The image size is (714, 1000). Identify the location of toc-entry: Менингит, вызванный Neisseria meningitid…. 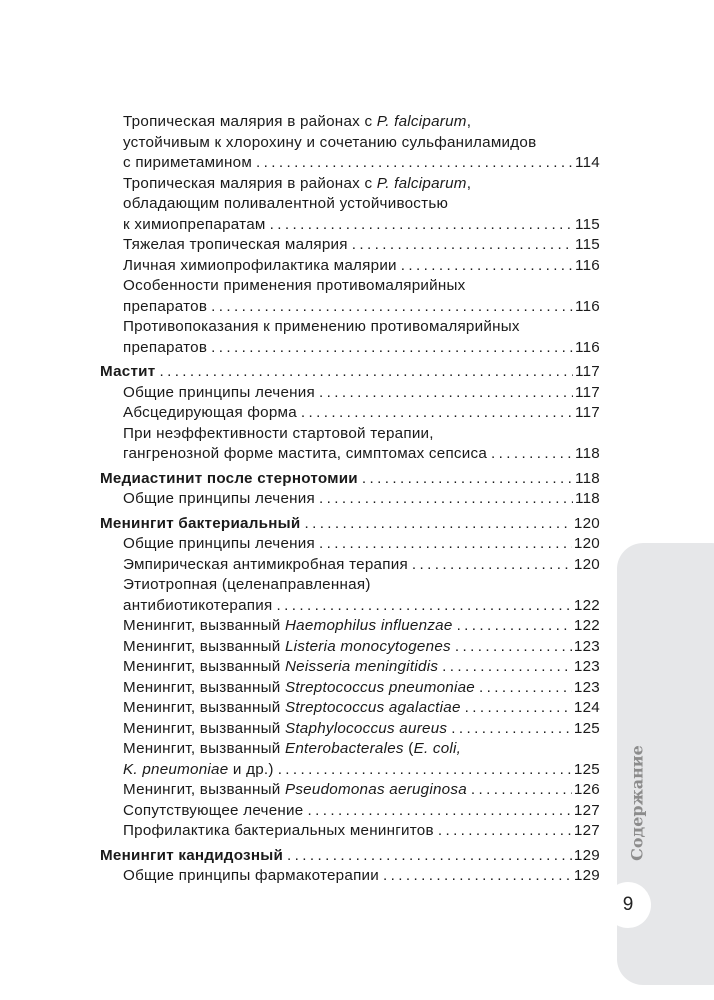
(350, 667).